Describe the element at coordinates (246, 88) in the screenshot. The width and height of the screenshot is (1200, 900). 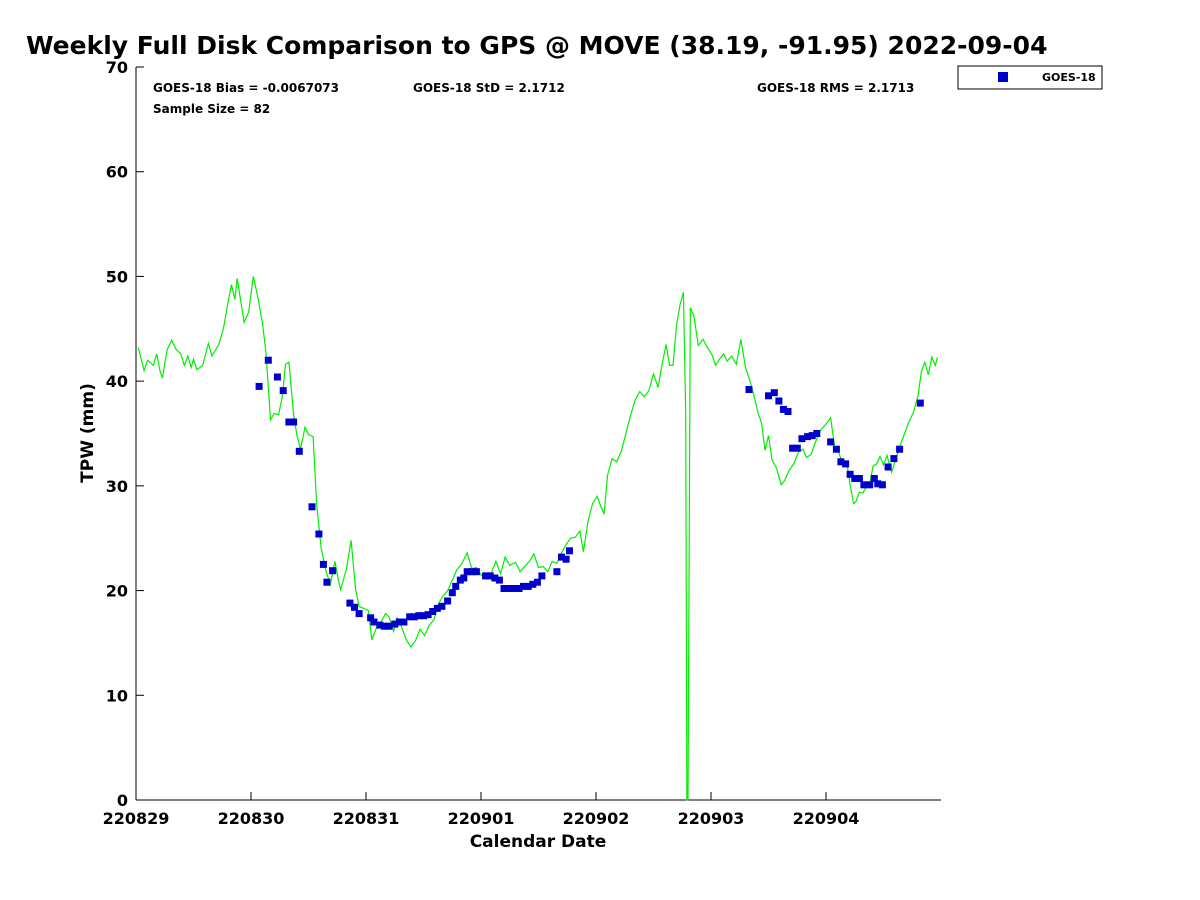
I see `stat-bias: GOES-18 Bias = -0.0067073` at that location.